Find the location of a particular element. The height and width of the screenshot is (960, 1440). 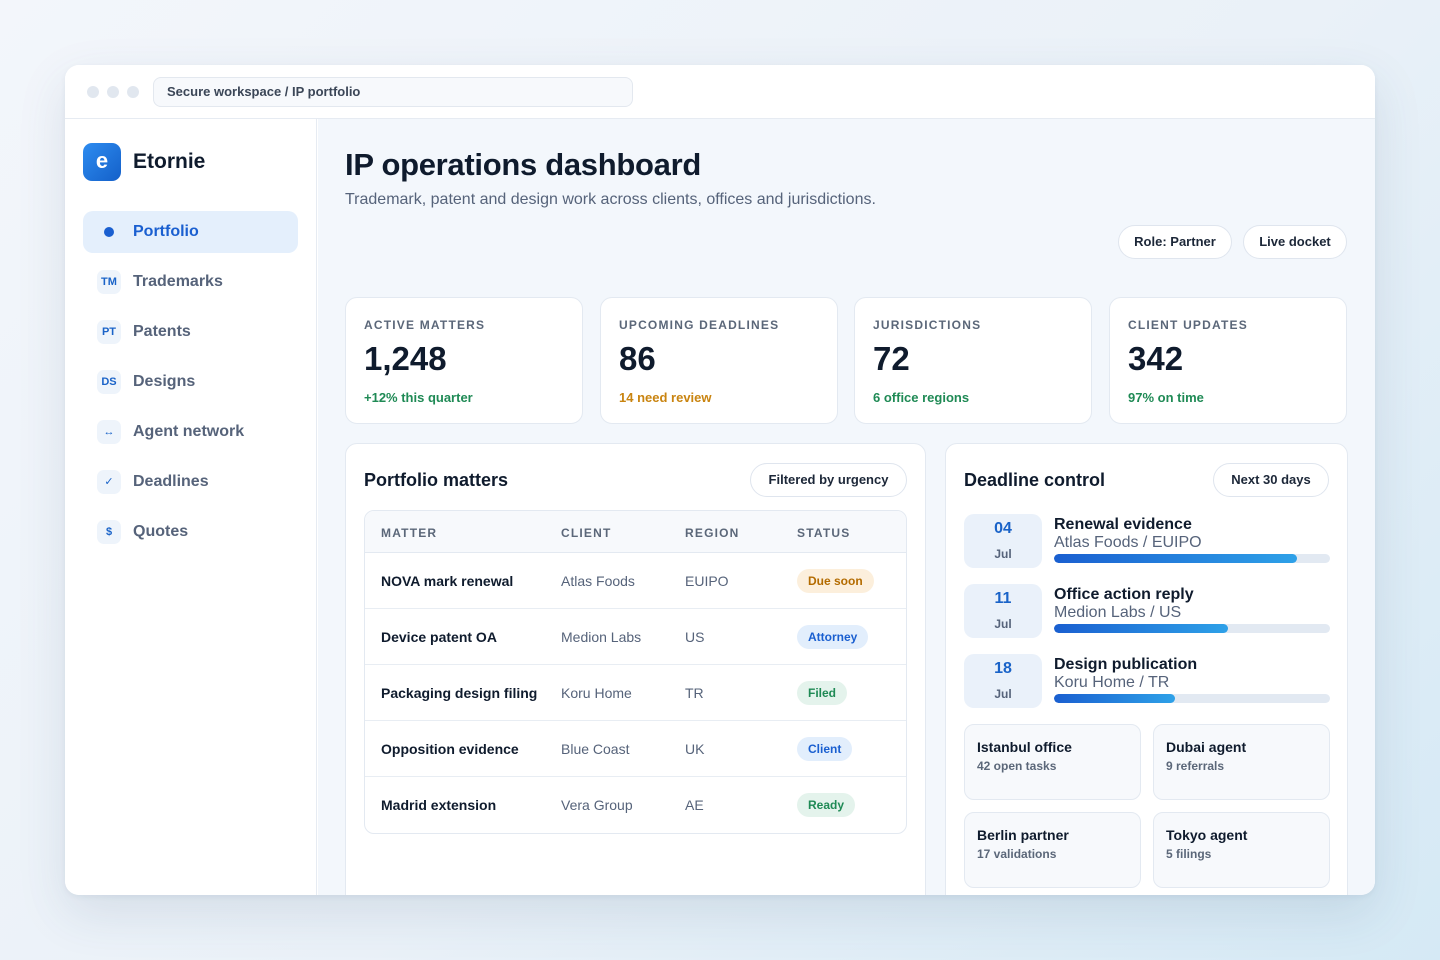

kpi-label: ACTIVE MATTERS is located at coordinates (425, 325).